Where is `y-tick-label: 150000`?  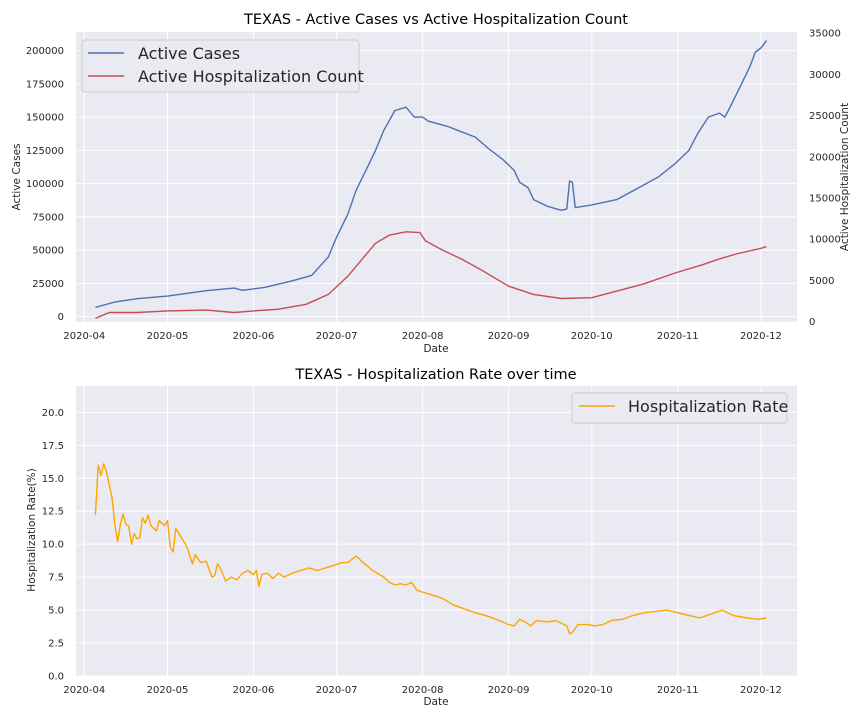
y-tick-label: 150000 is located at coordinates (45, 118).